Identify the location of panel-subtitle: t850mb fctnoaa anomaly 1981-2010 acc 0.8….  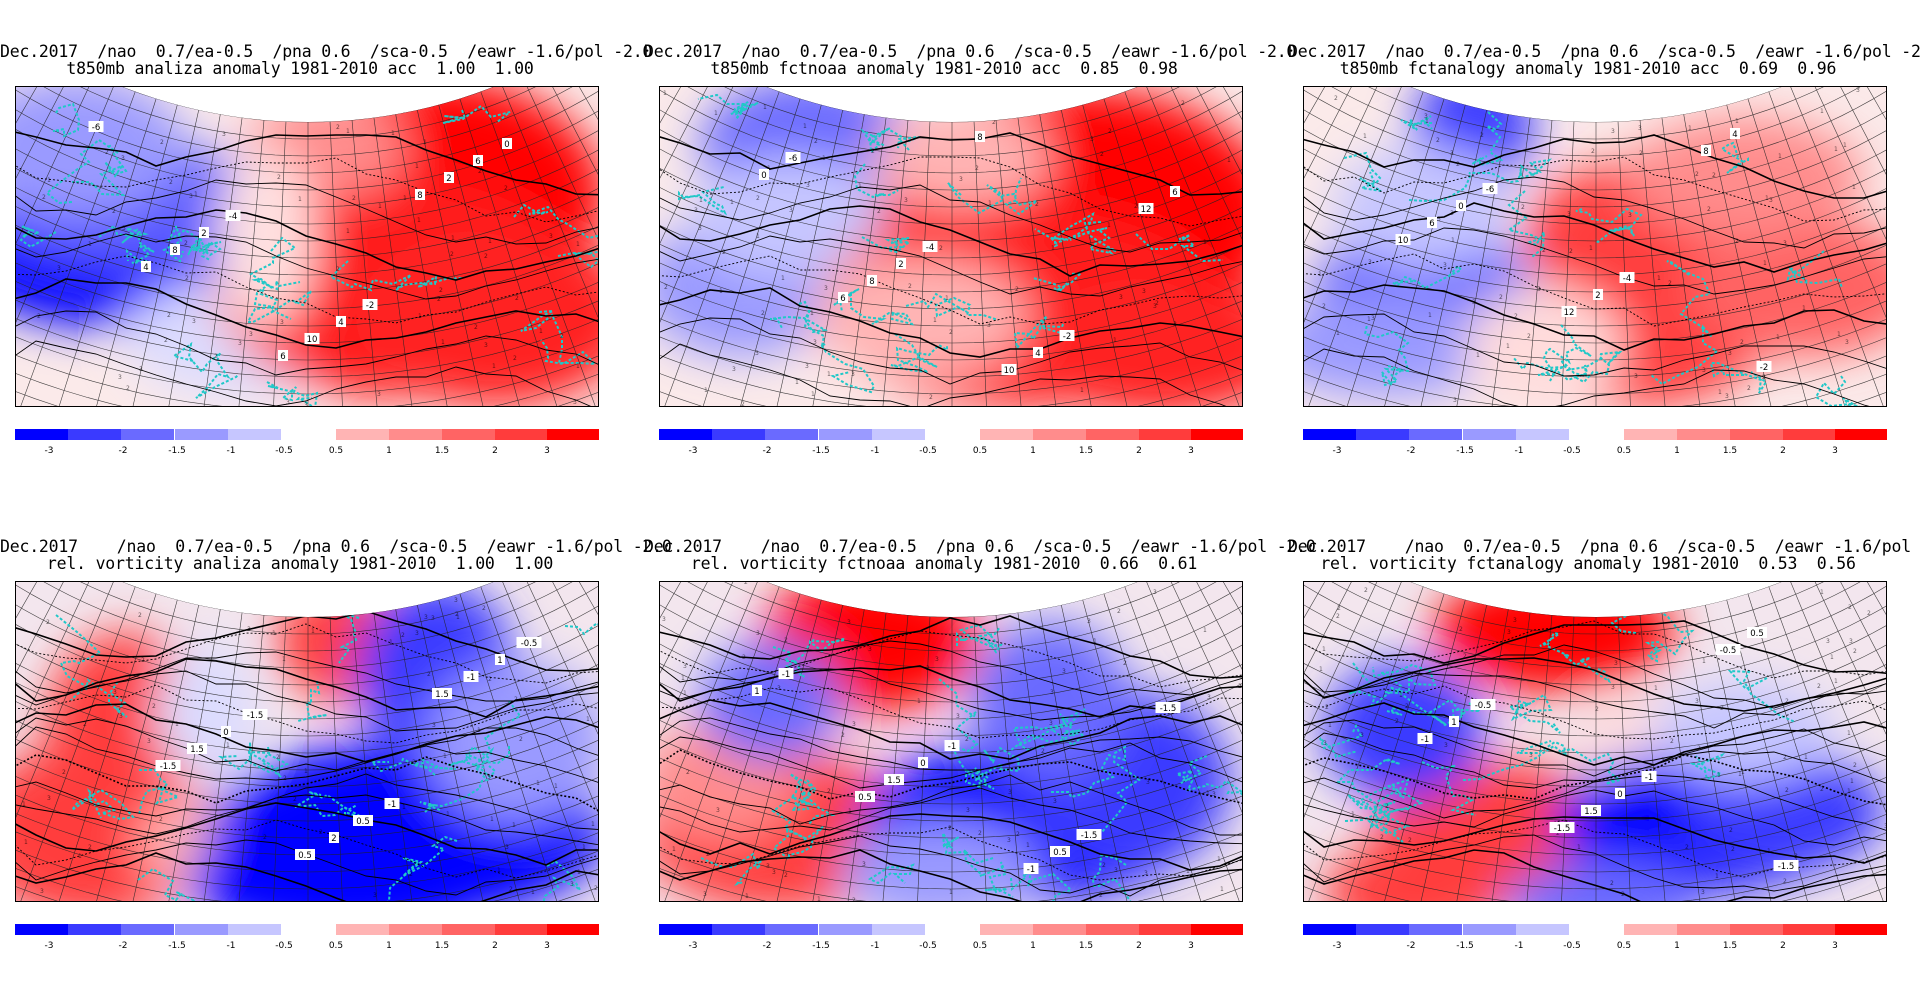
(944, 68).